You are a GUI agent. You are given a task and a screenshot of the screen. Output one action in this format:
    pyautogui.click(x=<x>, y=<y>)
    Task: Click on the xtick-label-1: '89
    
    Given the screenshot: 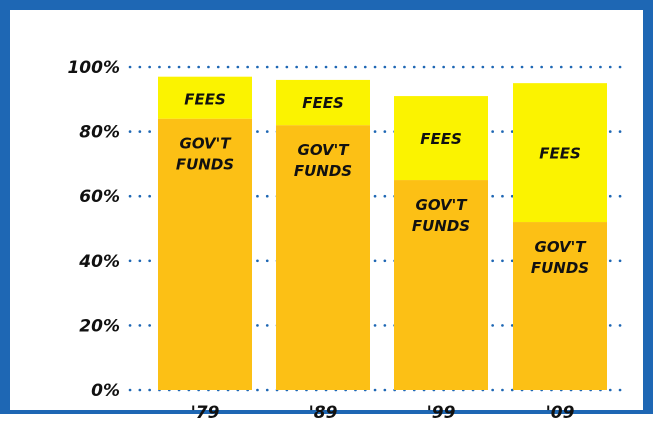 What is the action you would take?
    pyautogui.click(x=323, y=413)
    